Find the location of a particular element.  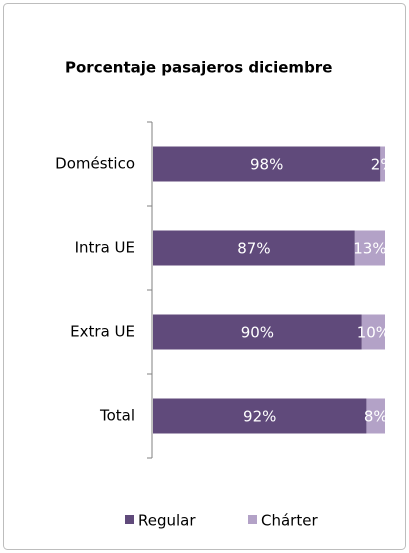

data-label: 13% is located at coordinates (369, 249).